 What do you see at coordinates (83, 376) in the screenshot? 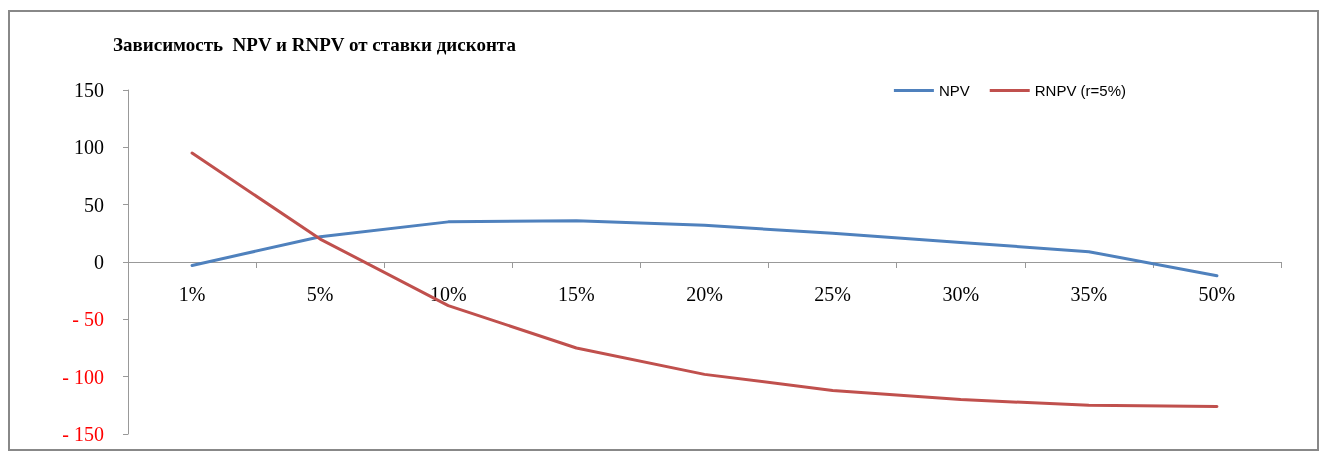
I see `y-tick-label: - 100` at bounding box center [83, 376].